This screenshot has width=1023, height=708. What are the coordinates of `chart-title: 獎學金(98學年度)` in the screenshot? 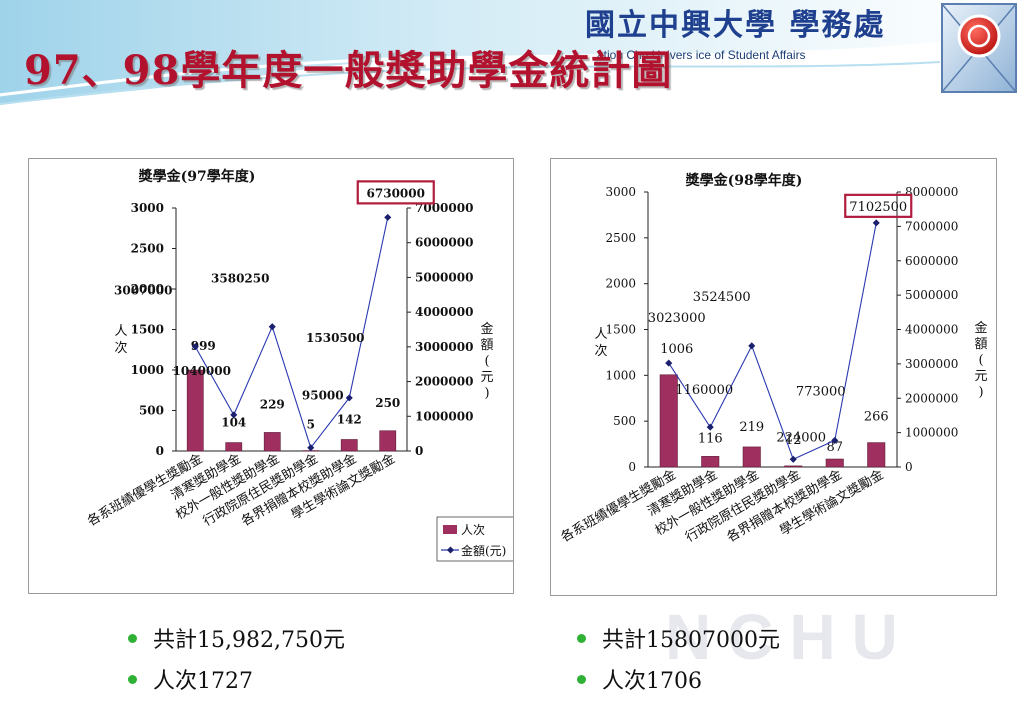 It's located at (744, 180).